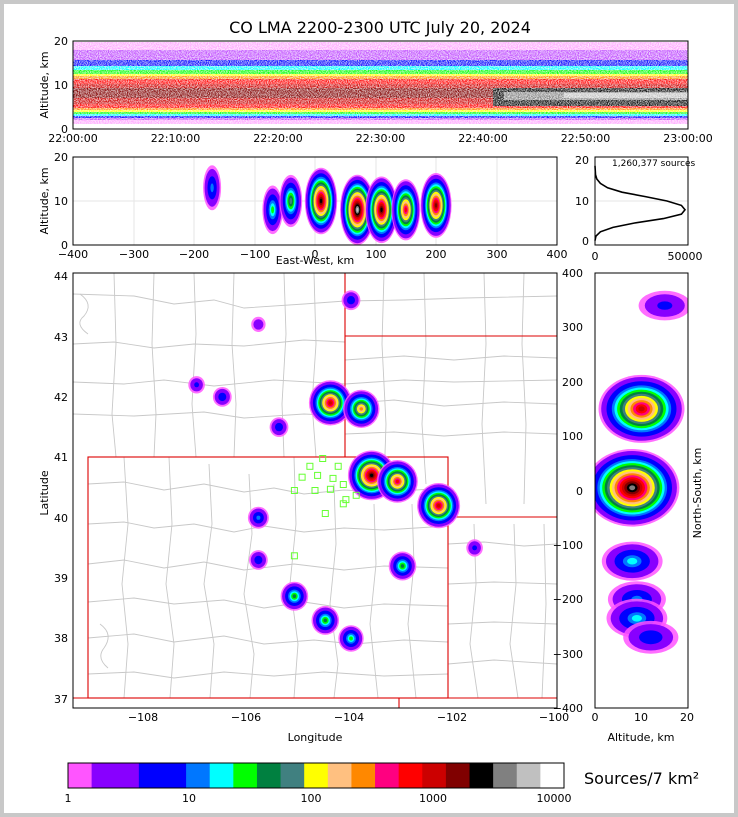 This screenshot has height=817, width=738. Describe the element at coordinates (189, 798) in the screenshot. I see `colorbar-tick: 10` at that location.